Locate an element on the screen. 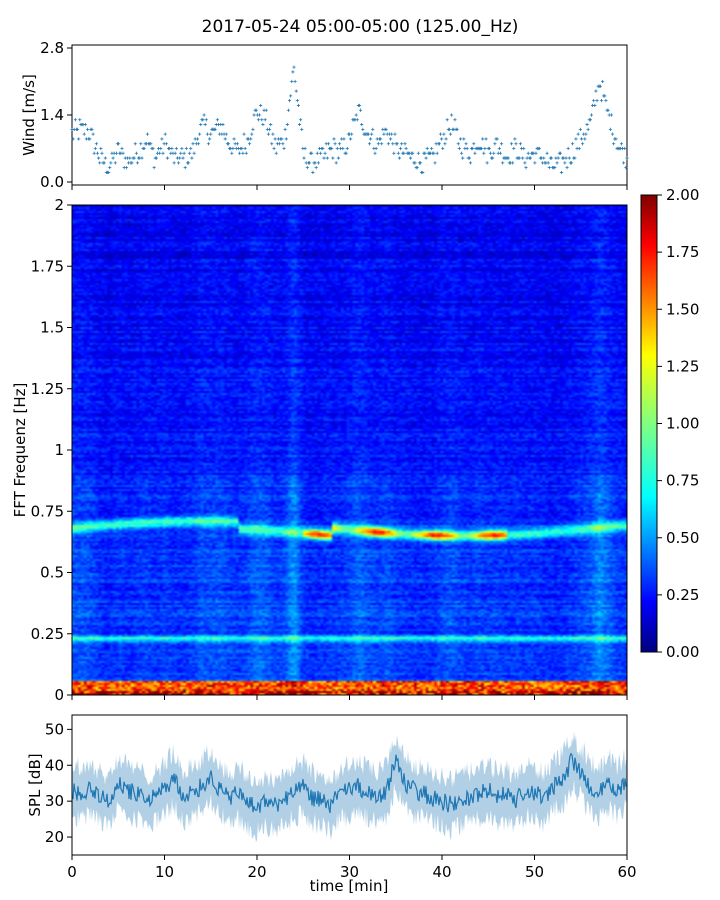  spectrogram-y-axis-label: FFT Frequenz [Hz] is located at coordinates (20, 450).